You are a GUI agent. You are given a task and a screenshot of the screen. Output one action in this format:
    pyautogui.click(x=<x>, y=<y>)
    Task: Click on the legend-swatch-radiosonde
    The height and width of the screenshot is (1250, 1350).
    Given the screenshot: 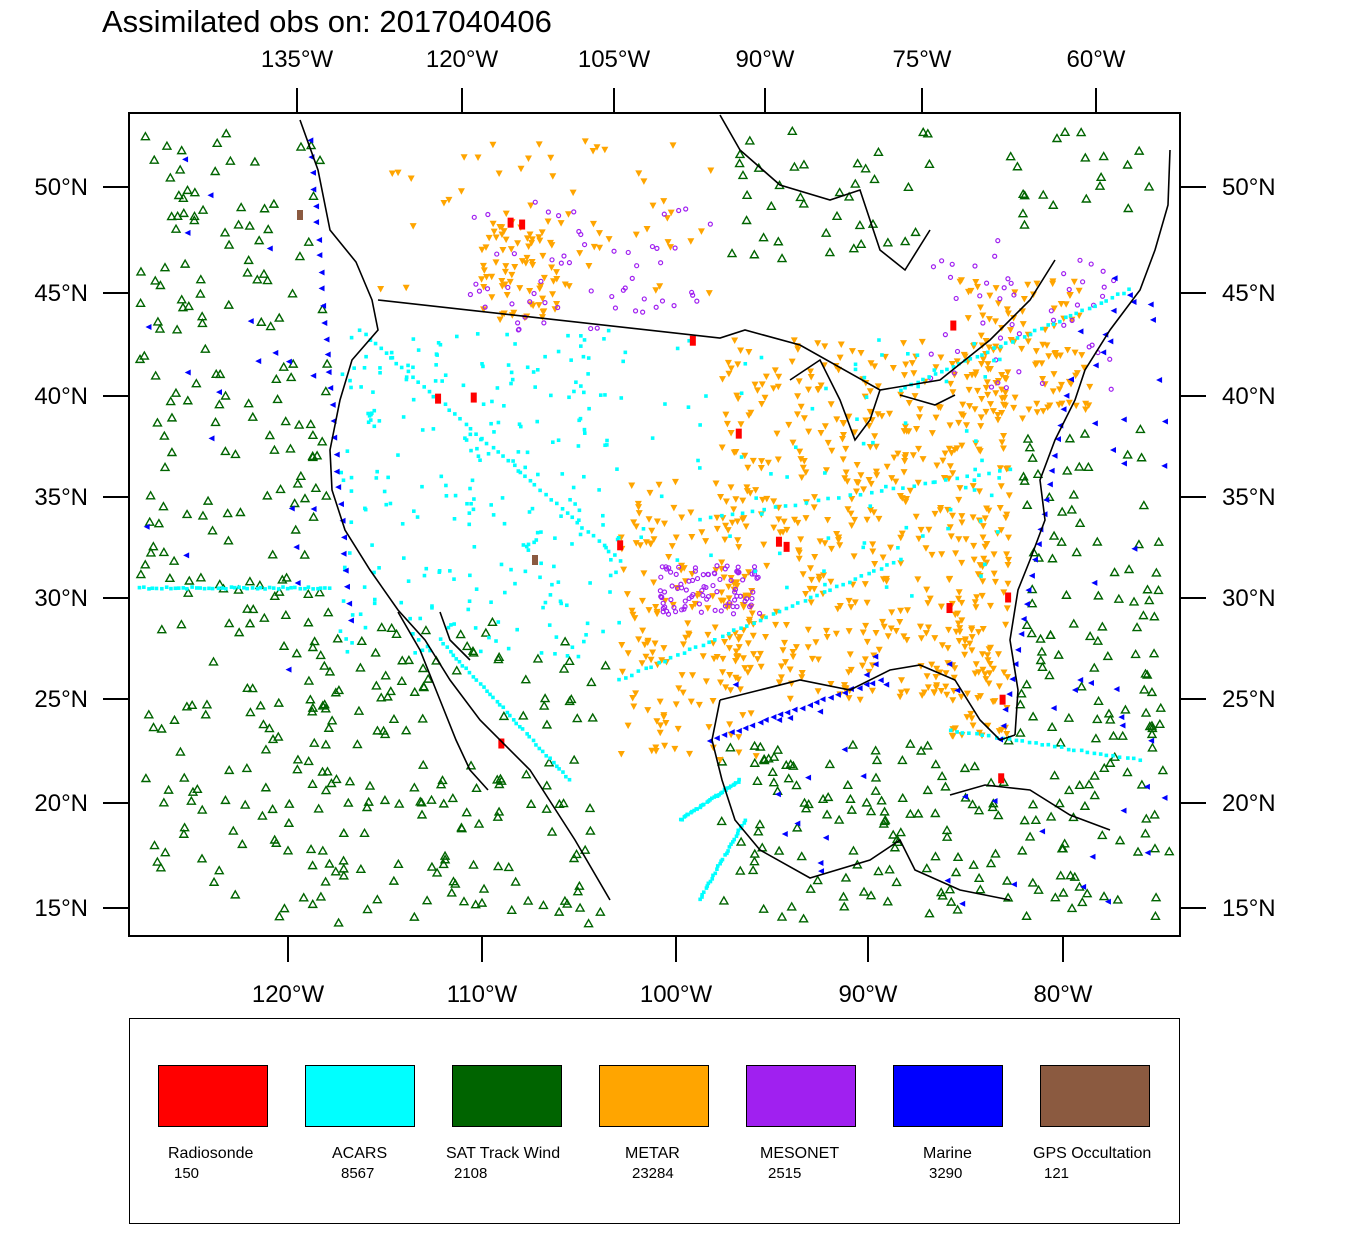 What is the action you would take?
    pyautogui.click(x=213, y=1096)
    